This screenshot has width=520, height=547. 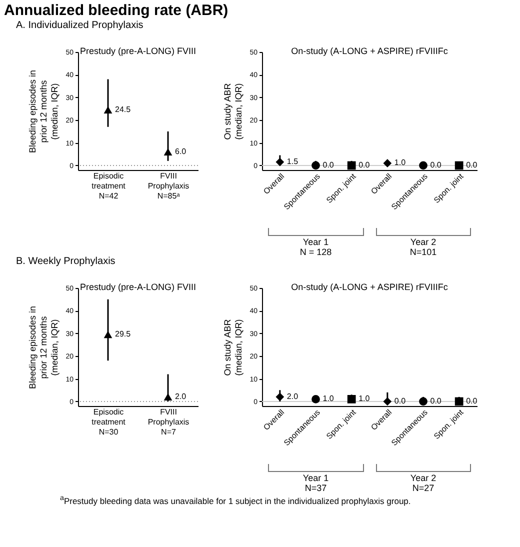 What do you see at coordinates (169, 186) in the screenshot?
I see `x-tick-label: FVIII Prophylaxis N=85ᵃ` at bounding box center [169, 186].